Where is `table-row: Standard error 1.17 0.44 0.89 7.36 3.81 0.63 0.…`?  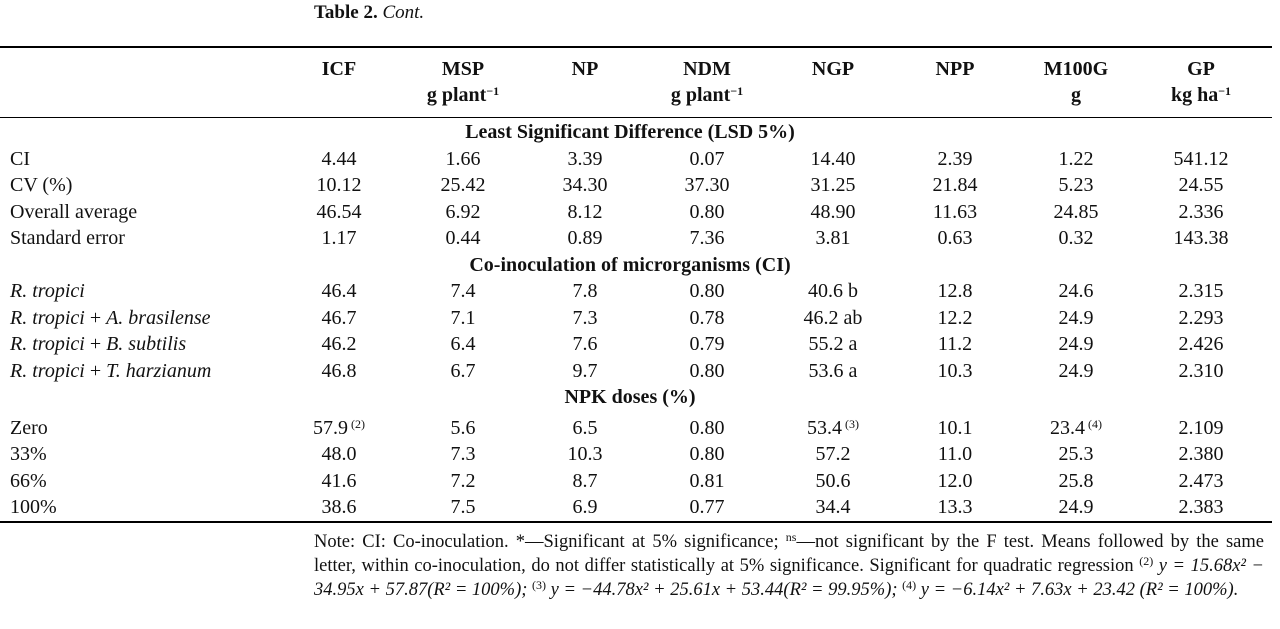
table-row: Standard error 1.17 0.44 0.89 7.36 3.81 0.63 0.… is located at coordinates (636, 238).